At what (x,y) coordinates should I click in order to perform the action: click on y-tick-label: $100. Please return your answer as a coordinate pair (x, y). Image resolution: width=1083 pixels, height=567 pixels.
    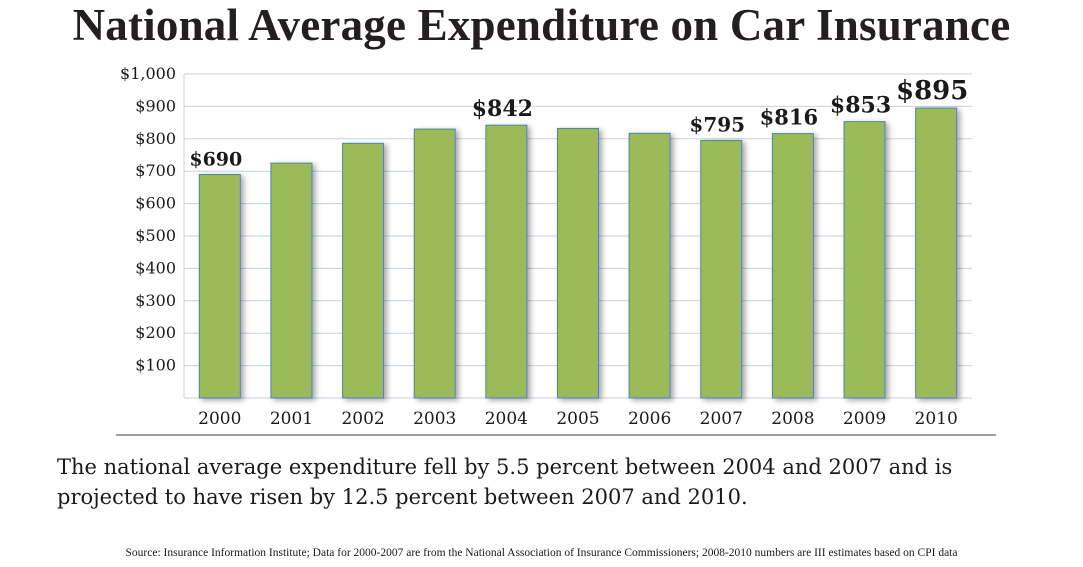
    Looking at the image, I should click on (155, 365).